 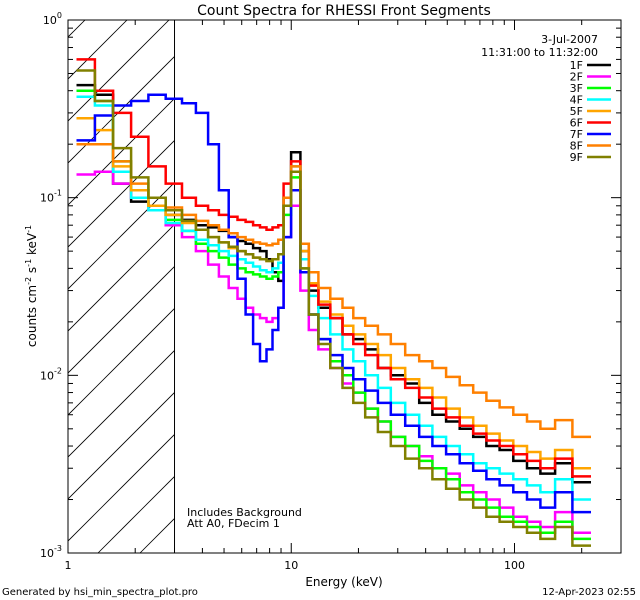 What do you see at coordinates (233, 523) in the screenshot?
I see `annotation-attenuator: Att A0, FDecim 1` at bounding box center [233, 523].